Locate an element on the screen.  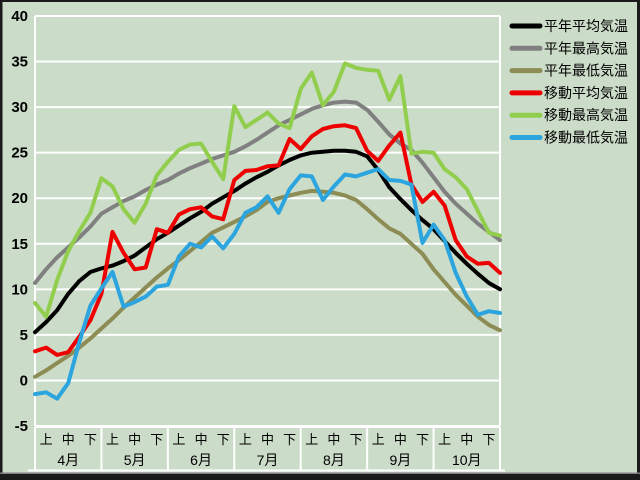
legend-label-移動最低気温: 移動最低気温 is located at coordinates (586, 138).